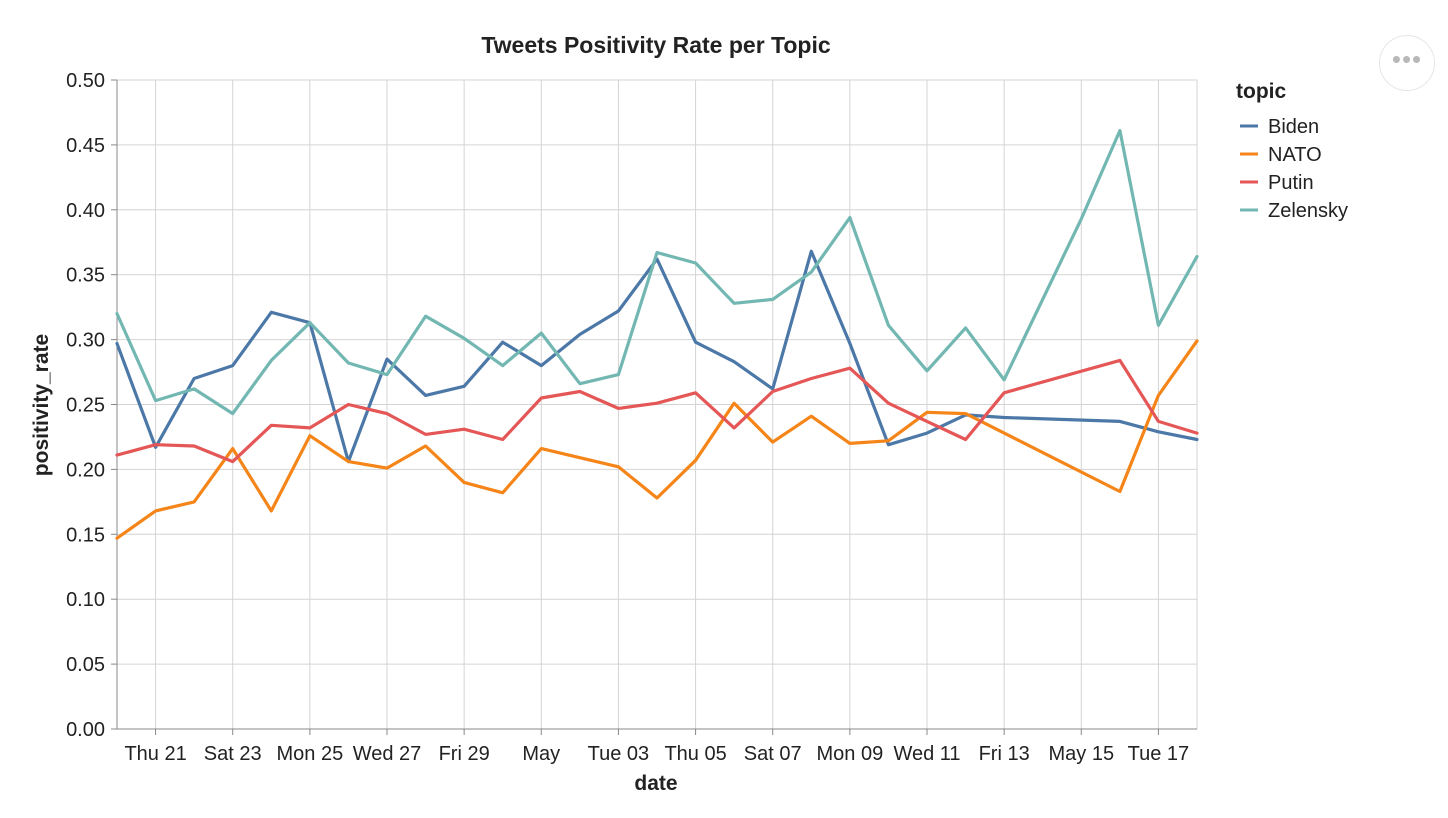 The image size is (1448, 818). Describe the element at coordinates (85, 81) in the screenshot. I see `y-tick-label: 0.50` at that location.